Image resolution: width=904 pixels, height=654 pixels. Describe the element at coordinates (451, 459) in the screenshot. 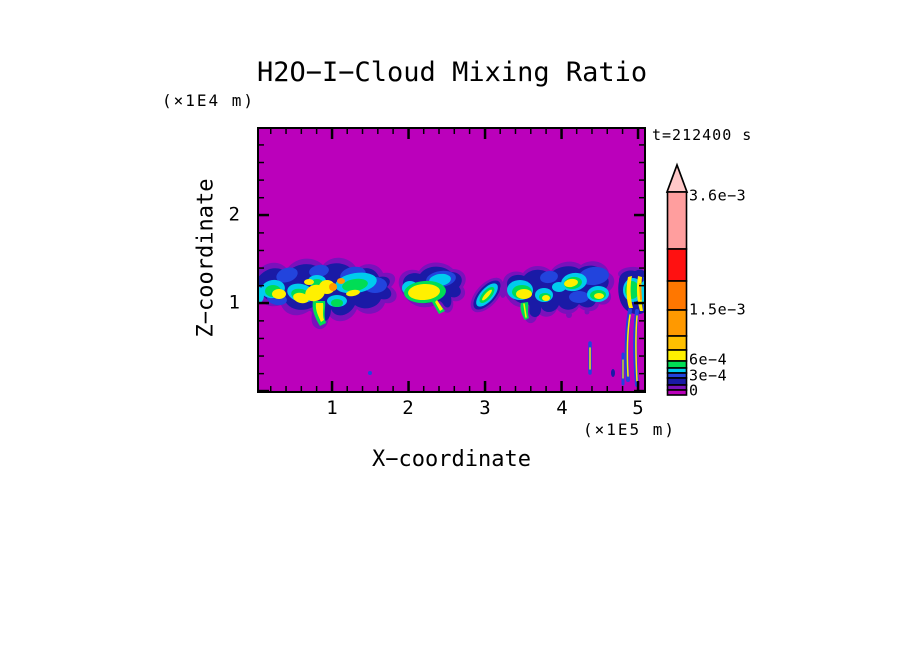

I see `x-axis-title: X−coordinate` at that location.